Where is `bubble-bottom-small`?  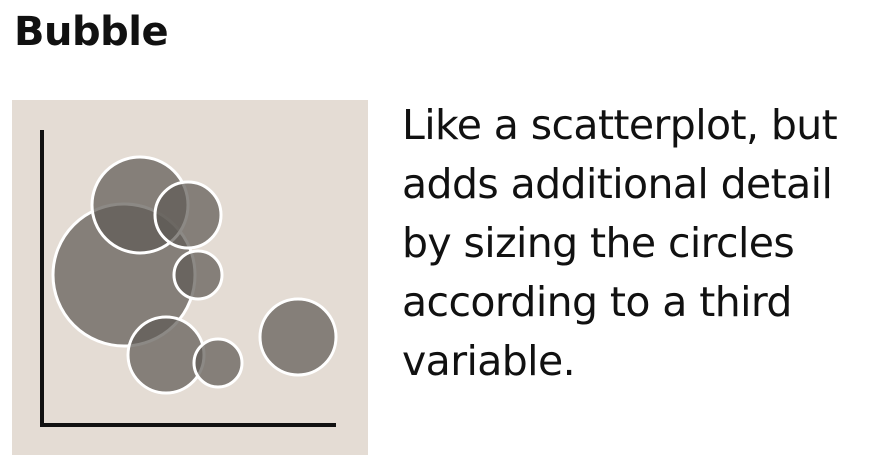
bubble-bottom-small is located at coordinates (218, 363).